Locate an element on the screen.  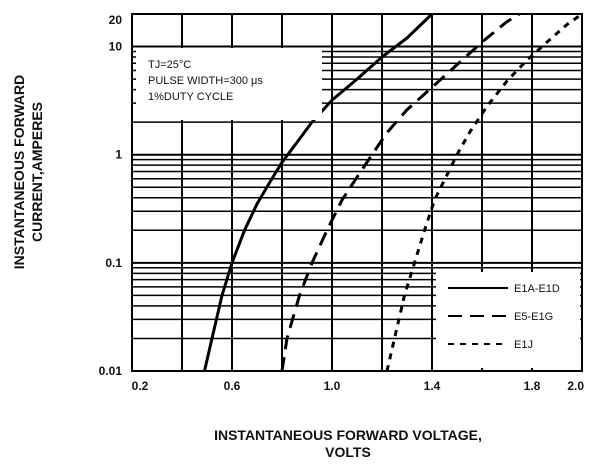
annotation-background is located at coordinates (229, 84).